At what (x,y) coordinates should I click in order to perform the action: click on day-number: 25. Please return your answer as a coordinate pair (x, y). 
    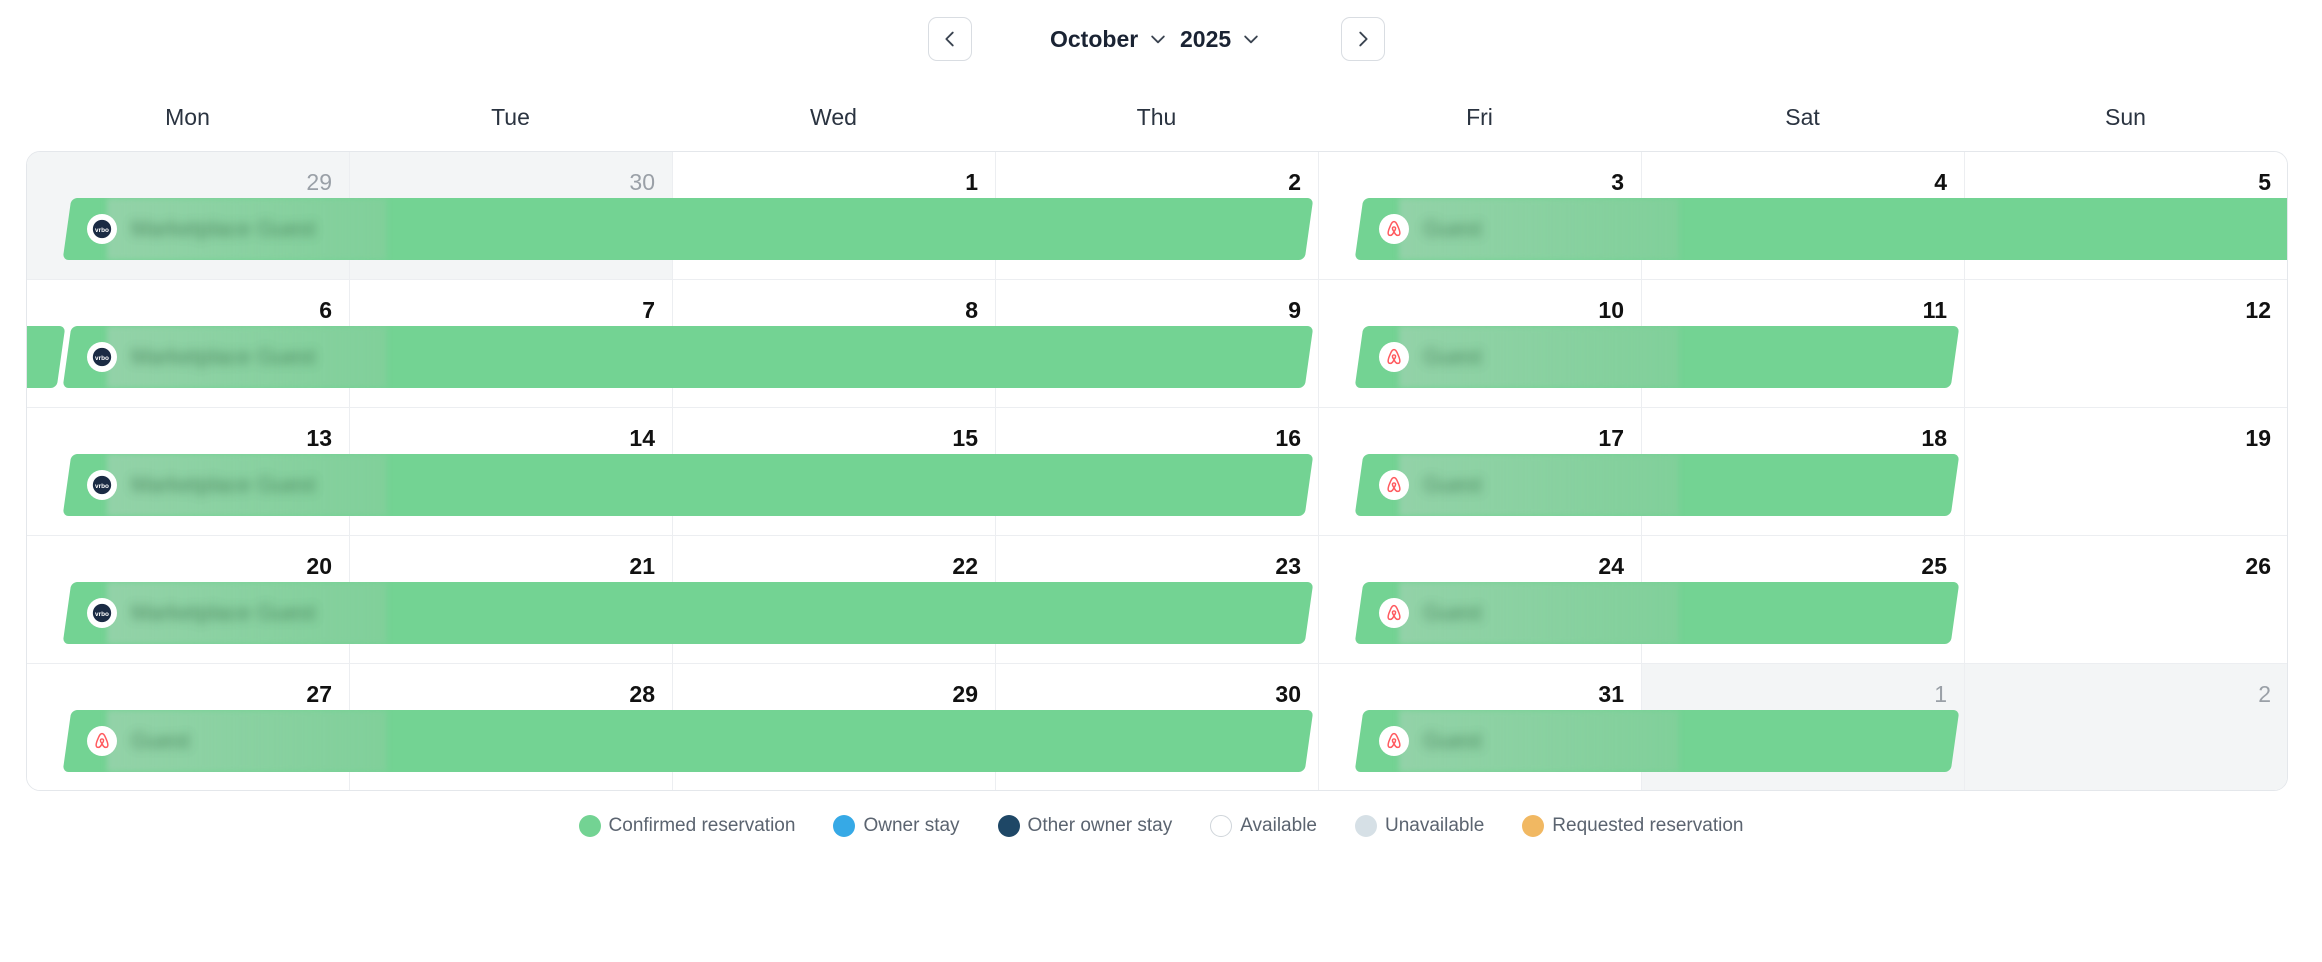
    Looking at the image, I should click on (1934, 566).